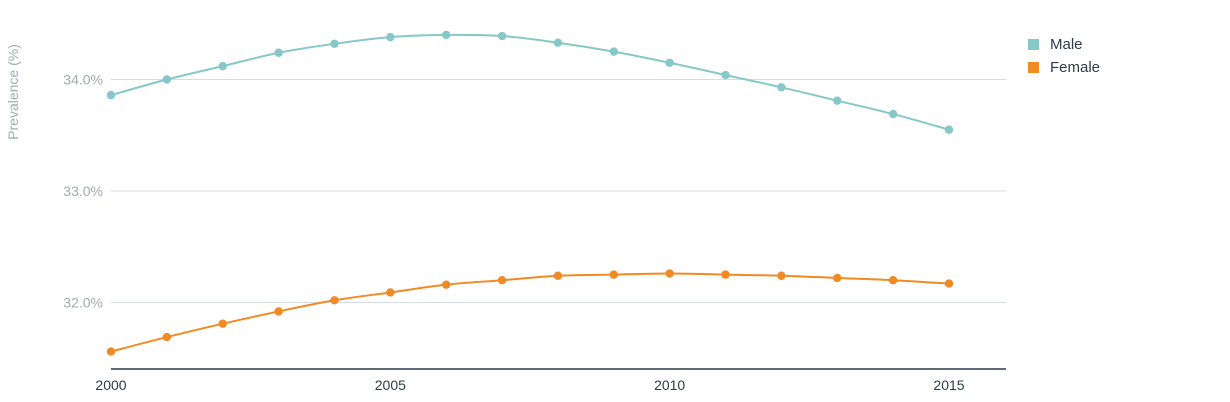 This screenshot has height=402, width=1230. Describe the element at coordinates (83, 80) in the screenshot. I see `y-tick-label: 34.0%` at that location.